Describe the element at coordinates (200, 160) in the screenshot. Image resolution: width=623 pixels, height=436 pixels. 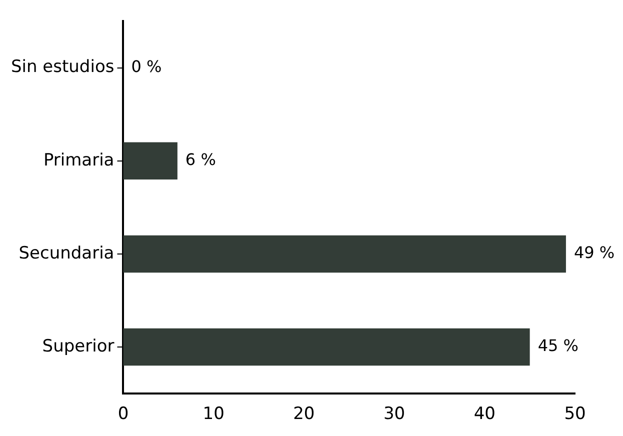
I see `data-label: 6 %` at that location.